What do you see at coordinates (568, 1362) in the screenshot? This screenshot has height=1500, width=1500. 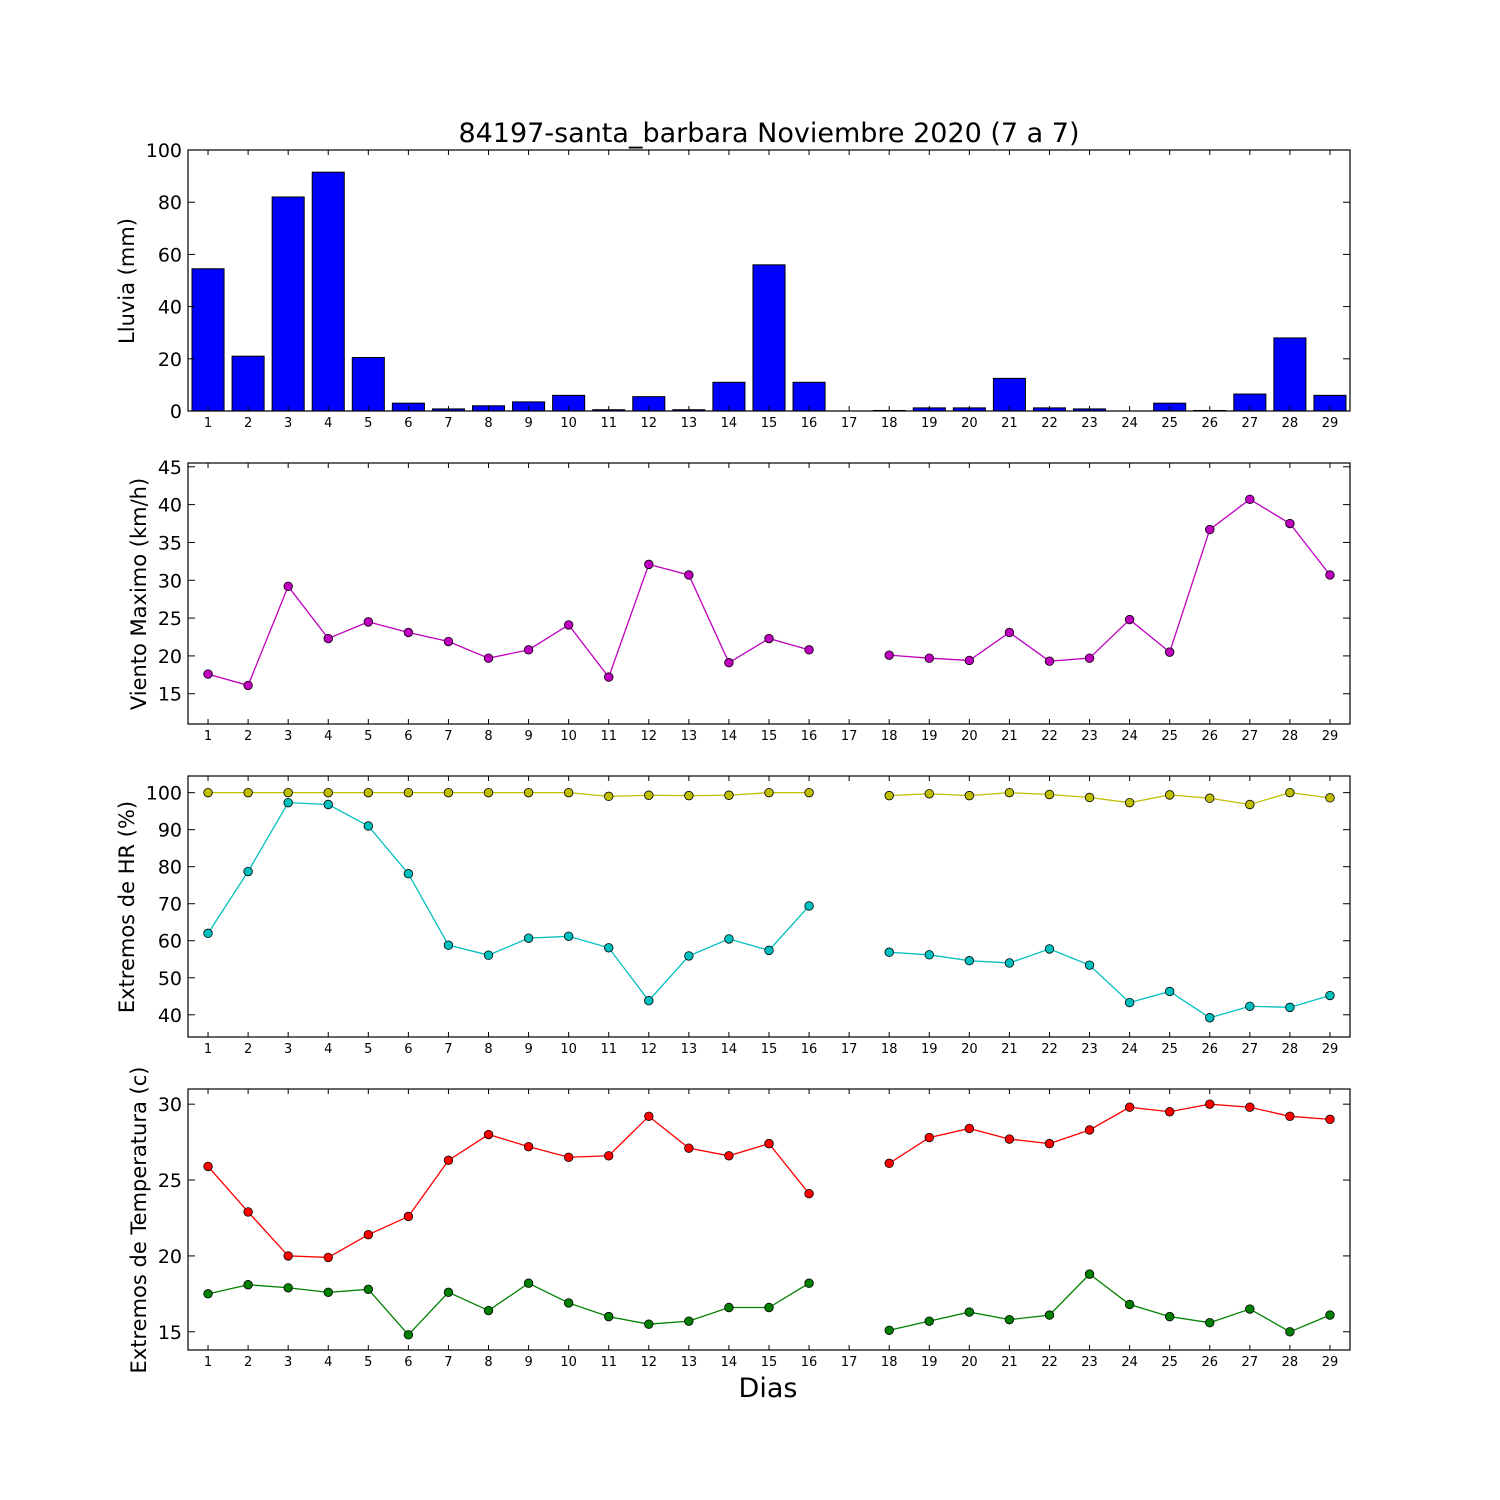 I see `xtick-label-temp-10: 10` at bounding box center [568, 1362].